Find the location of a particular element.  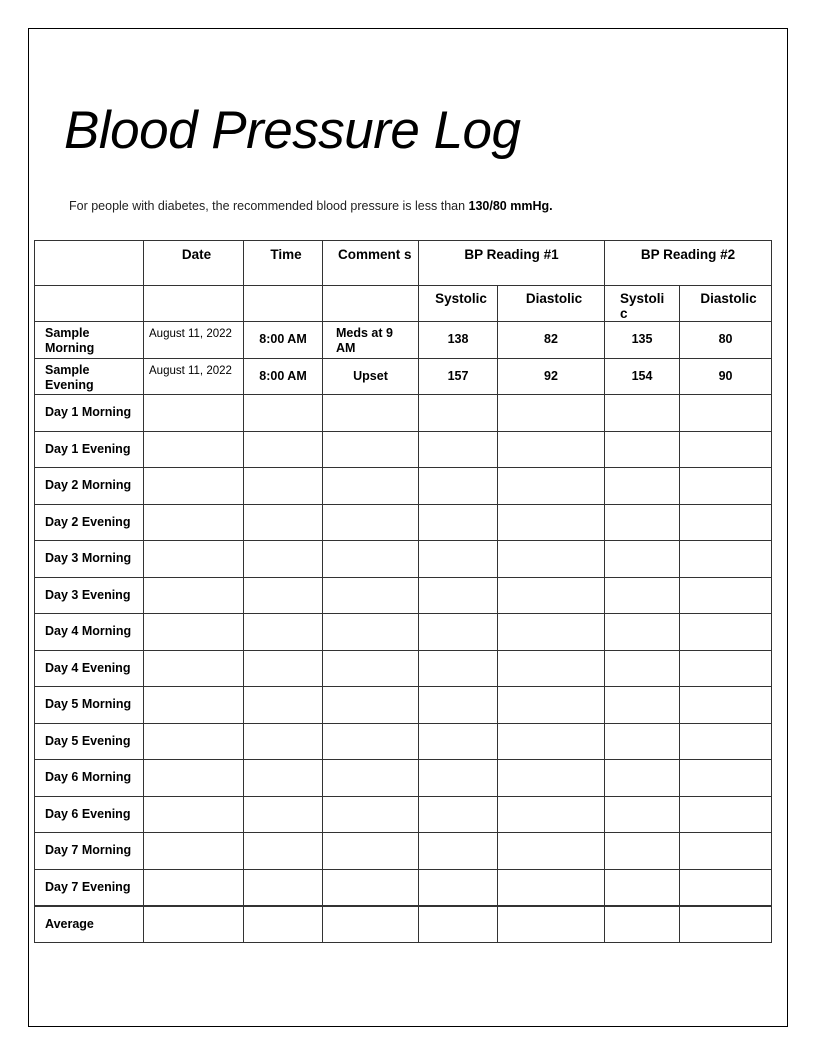

cell-dia2: 90 is located at coordinates (726, 376).